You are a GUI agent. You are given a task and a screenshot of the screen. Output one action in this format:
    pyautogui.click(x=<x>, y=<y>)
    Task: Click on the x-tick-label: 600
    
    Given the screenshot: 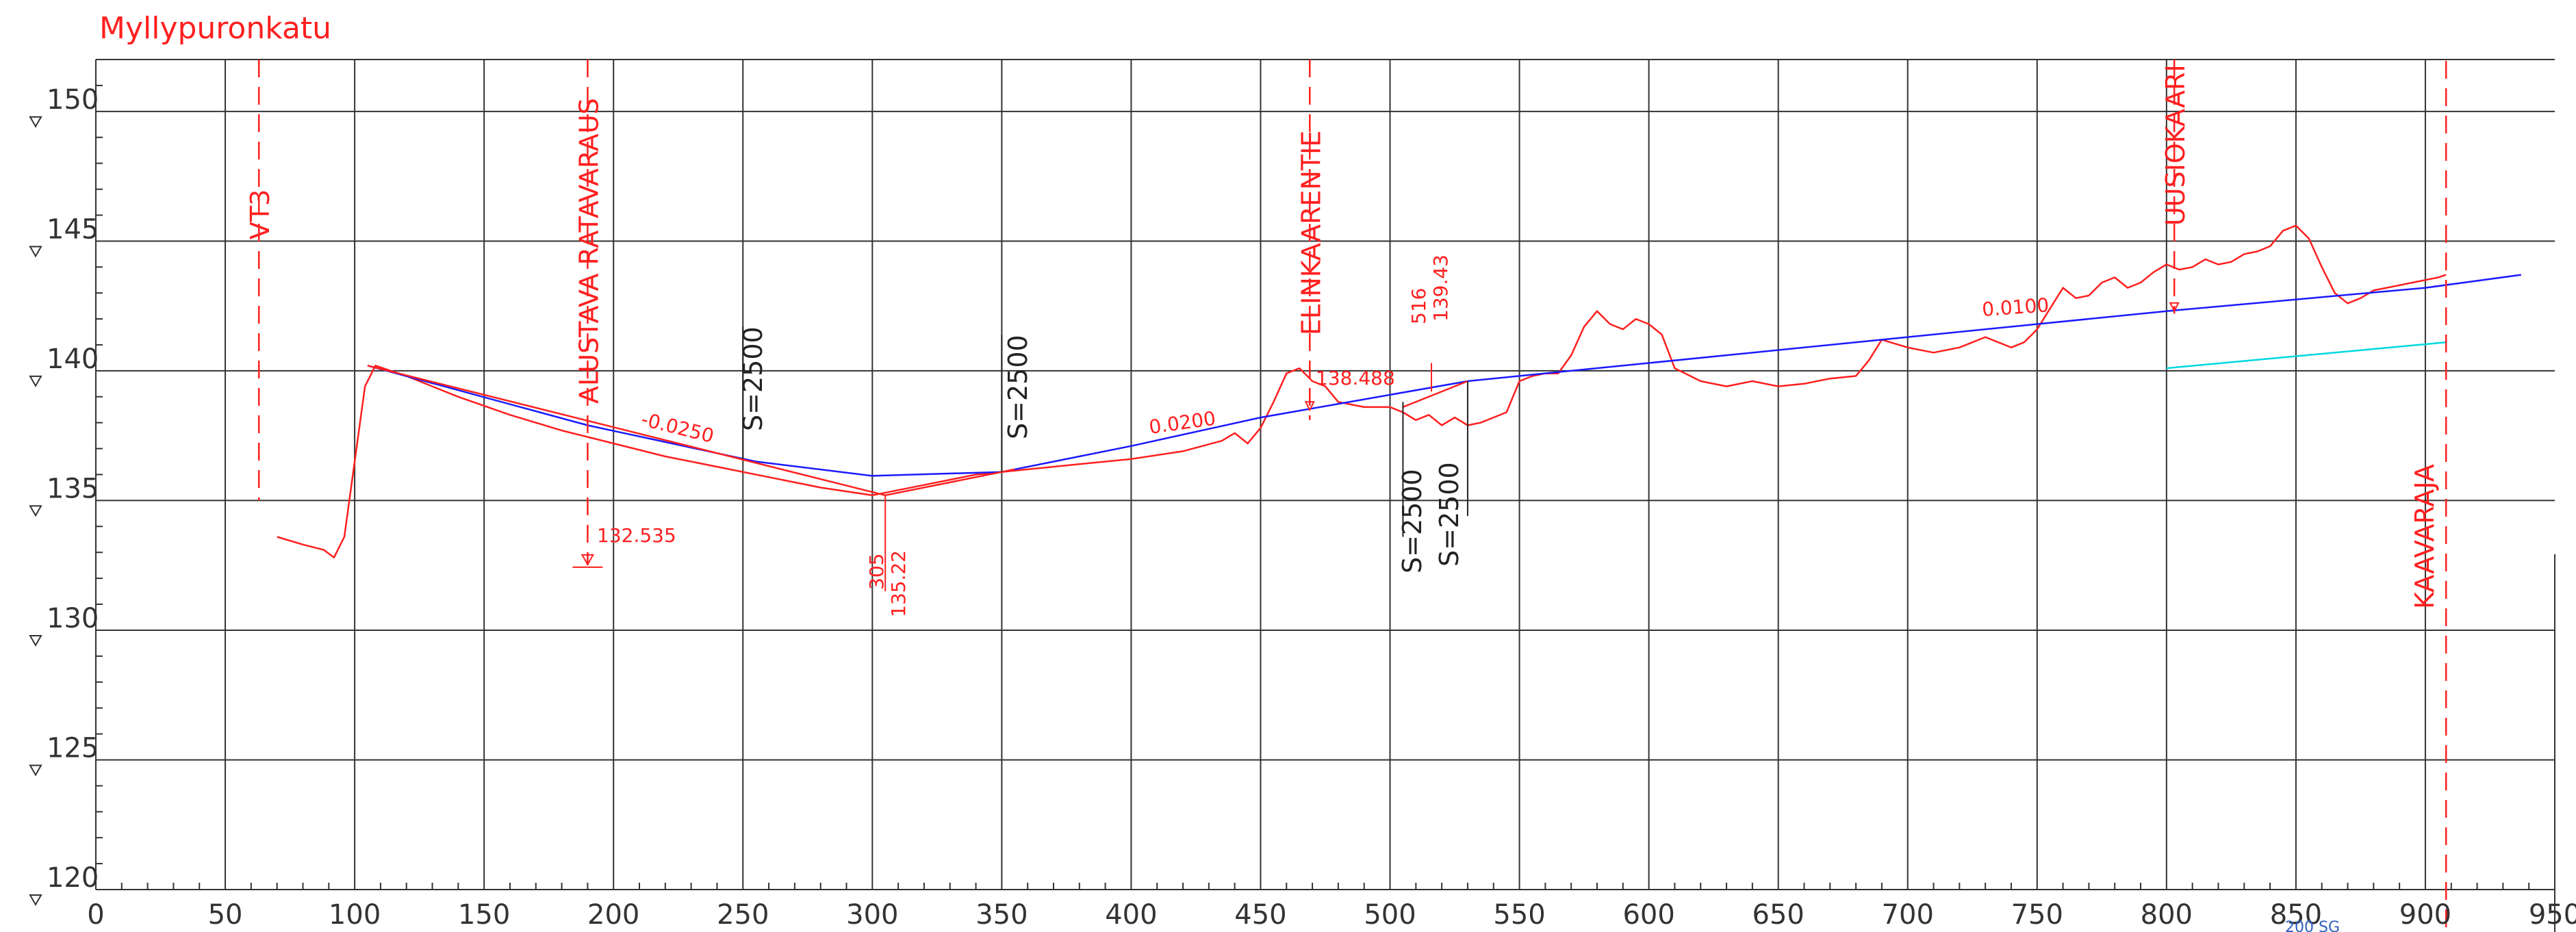 What is the action you would take?
    pyautogui.click(x=1648, y=915)
    